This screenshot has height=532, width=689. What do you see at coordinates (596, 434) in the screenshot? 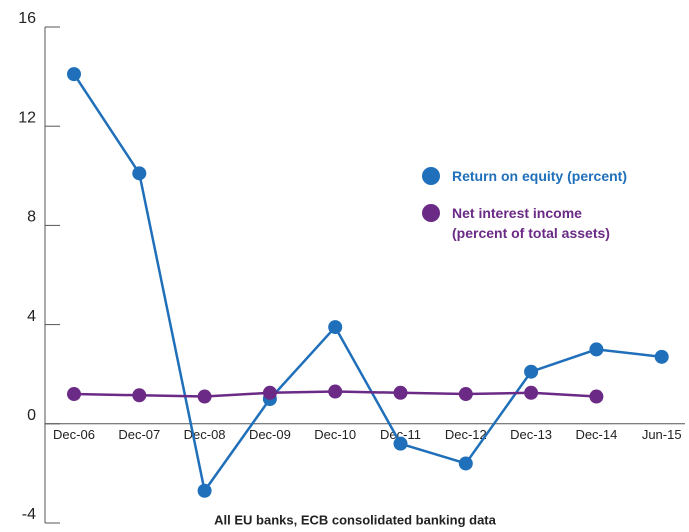
I see `x-tick-label: Dec-14` at bounding box center [596, 434].